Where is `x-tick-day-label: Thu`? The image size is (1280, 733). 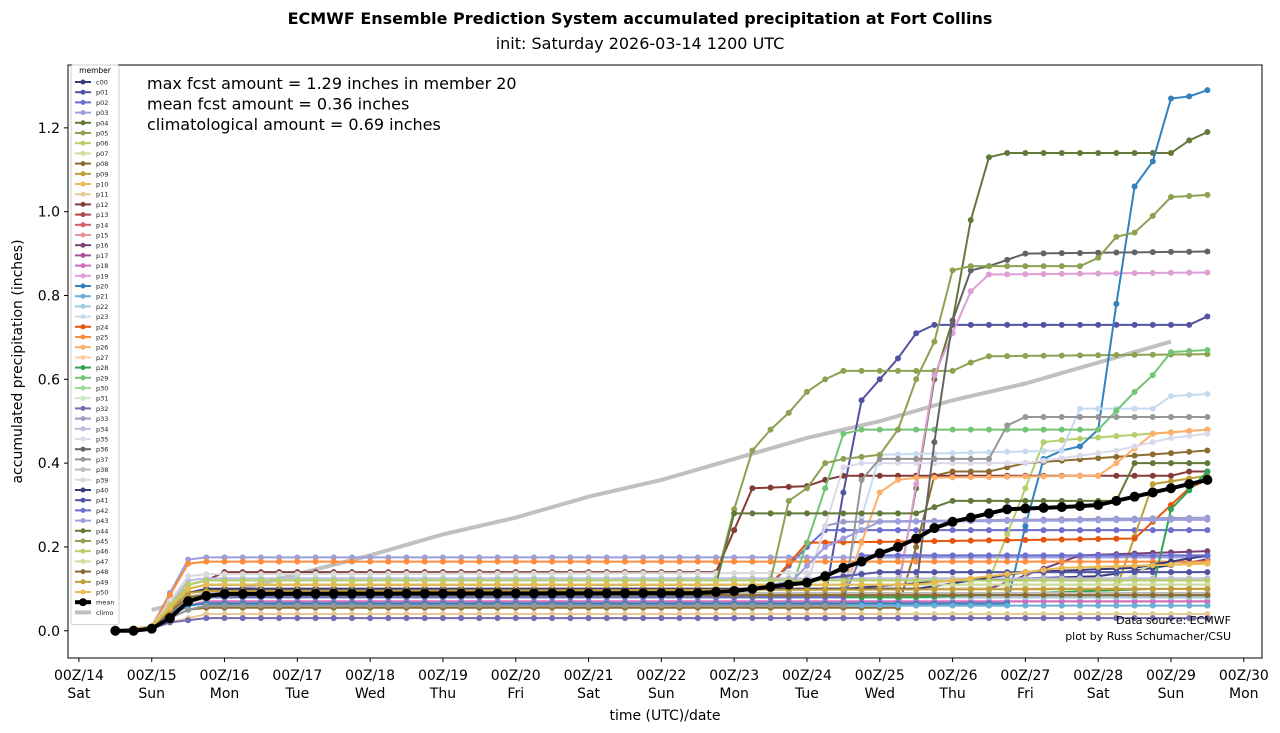 x-tick-day-label: Thu is located at coordinates (442, 694).